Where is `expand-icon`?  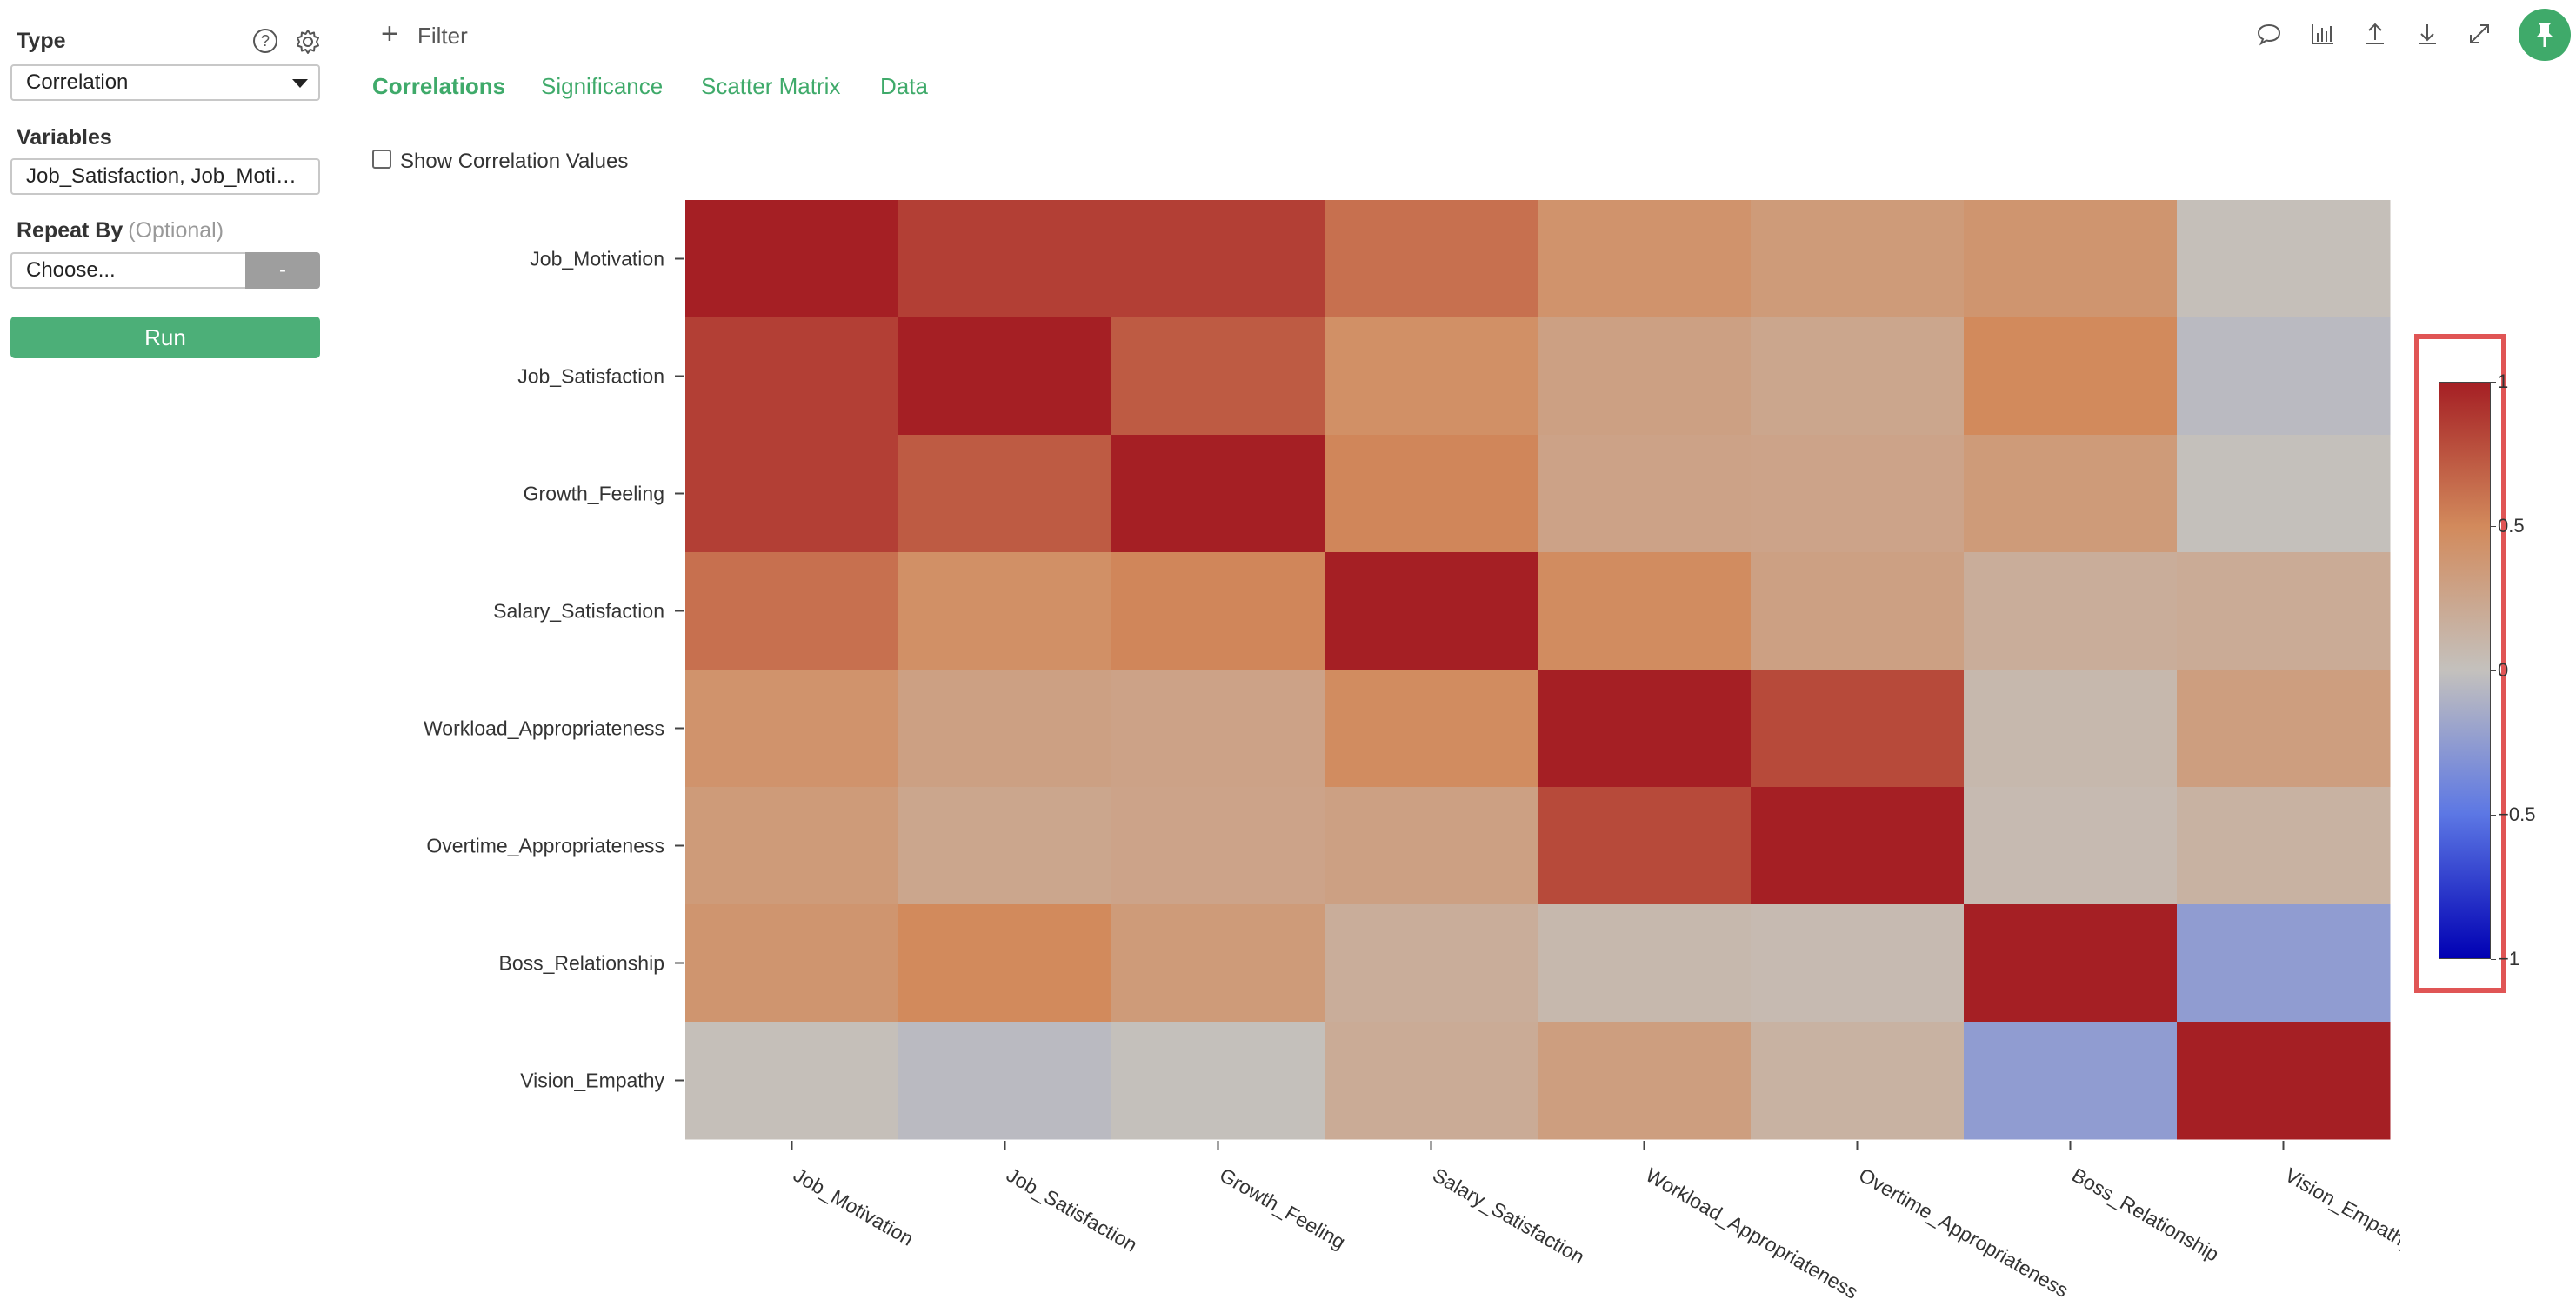
expand-icon is located at coordinates (2479, 34).